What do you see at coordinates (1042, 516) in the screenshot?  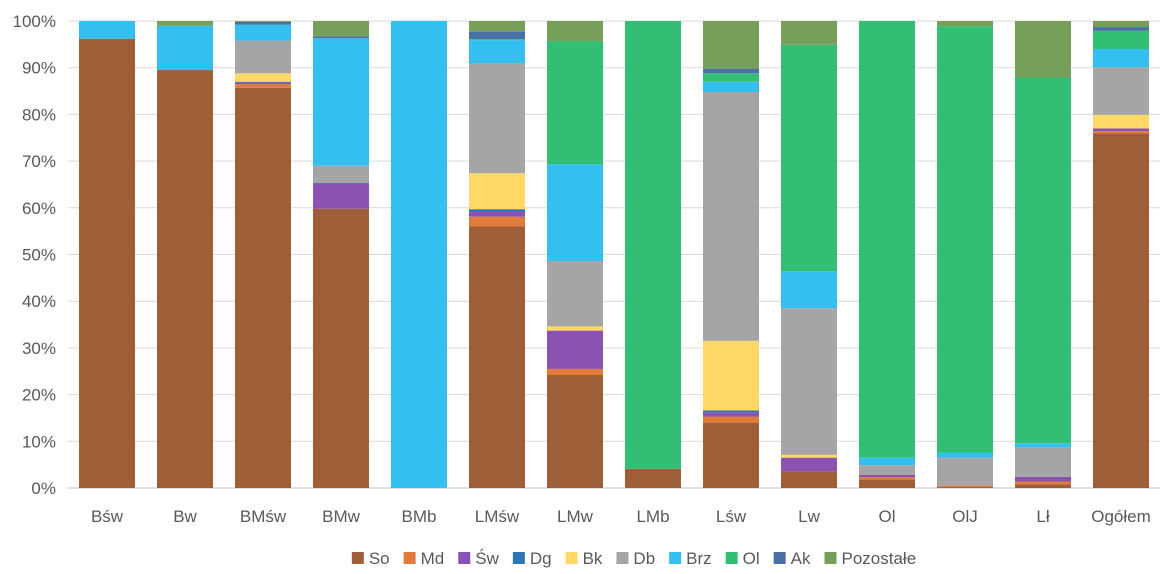 I see `x-tick-label: Lł` at bounding box center [1042, 516].